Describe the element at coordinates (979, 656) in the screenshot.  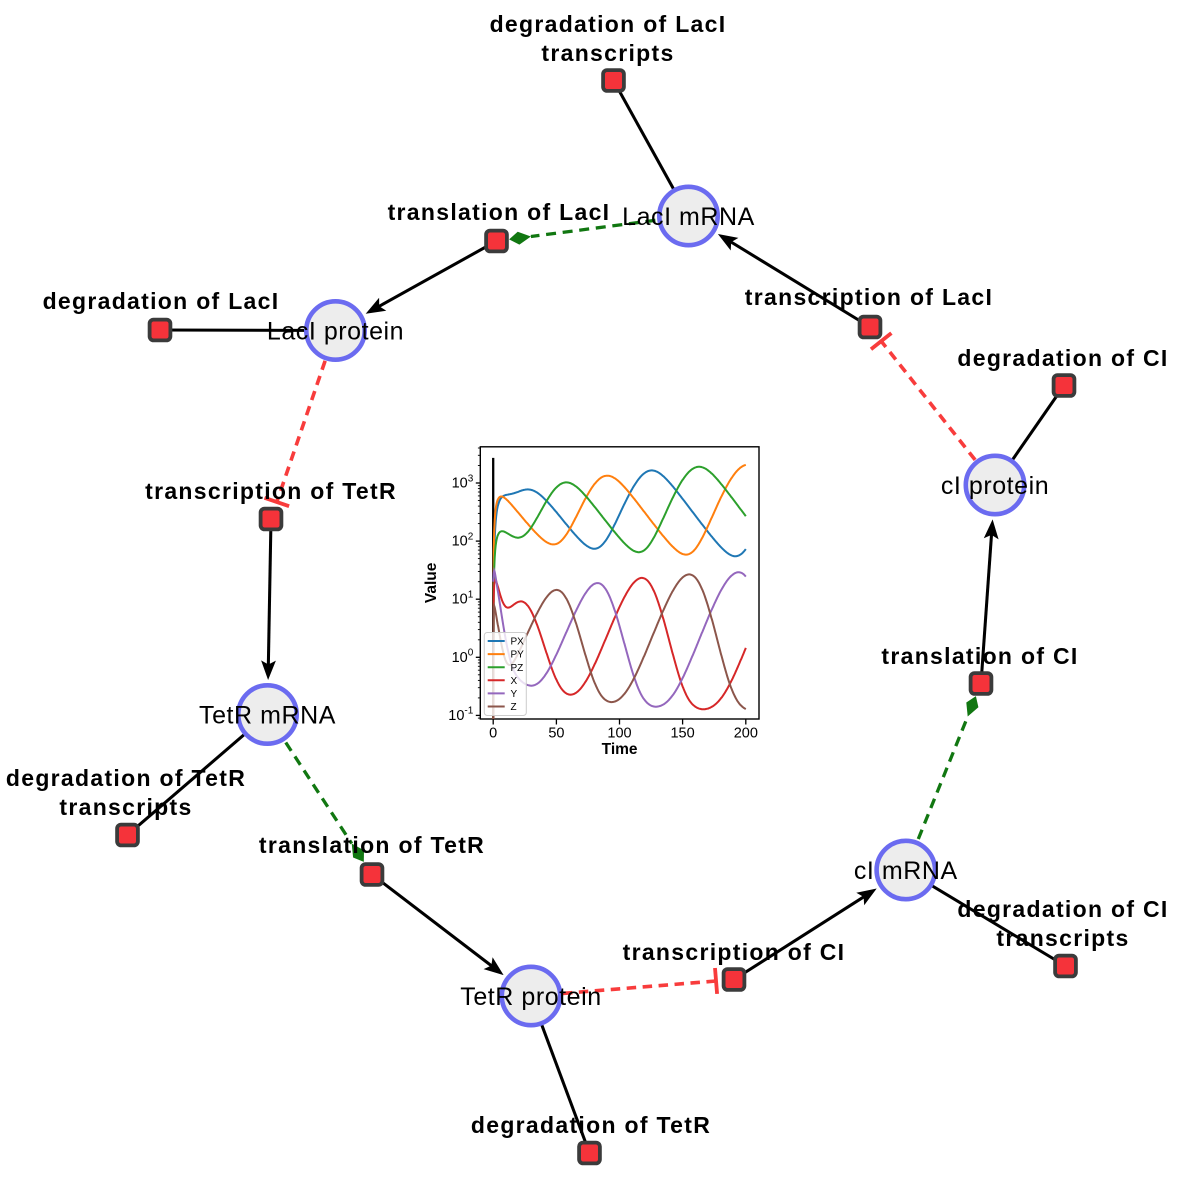
I see `svg-text: translation of CI` at that location.